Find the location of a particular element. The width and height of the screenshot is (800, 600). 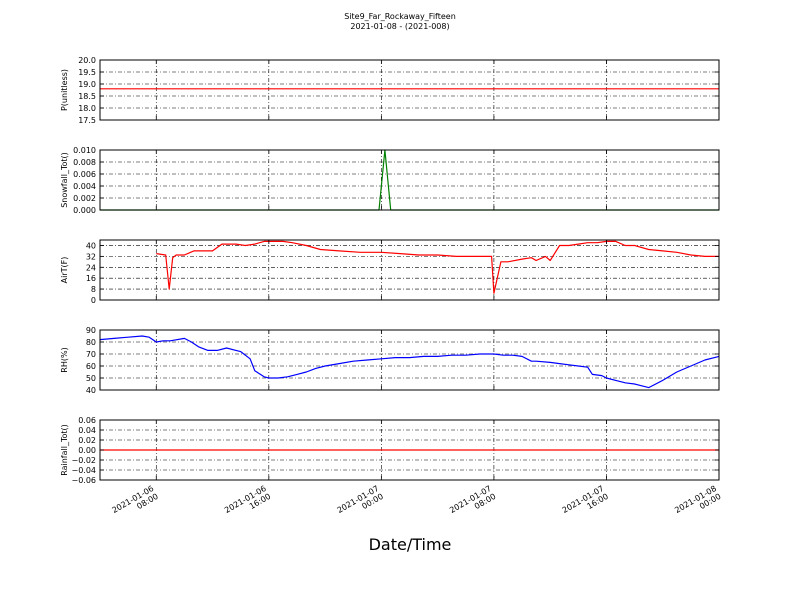

x-axis-label: Date/Time is located at coordinates (410, 544).